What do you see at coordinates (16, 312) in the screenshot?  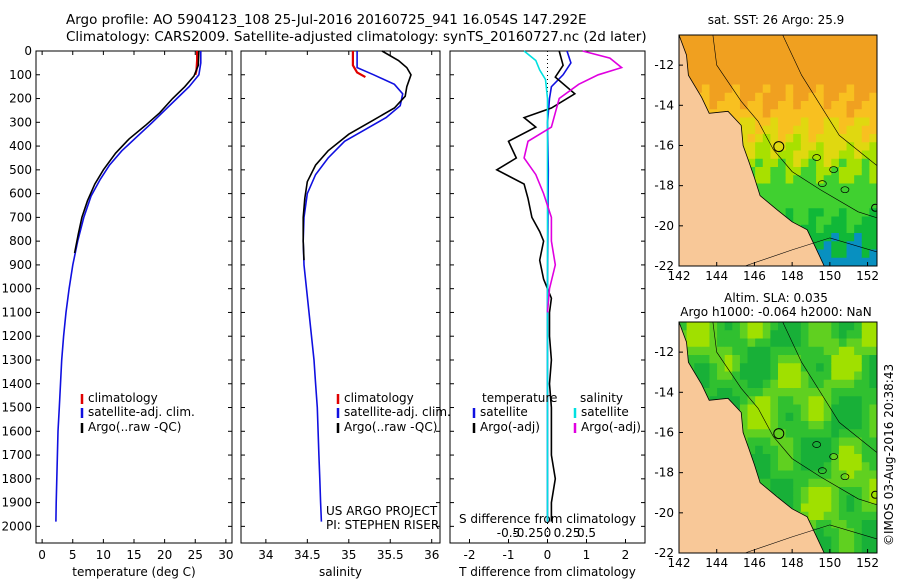 I see `y-tick-label: 1100` at bounding box center [16, 312].